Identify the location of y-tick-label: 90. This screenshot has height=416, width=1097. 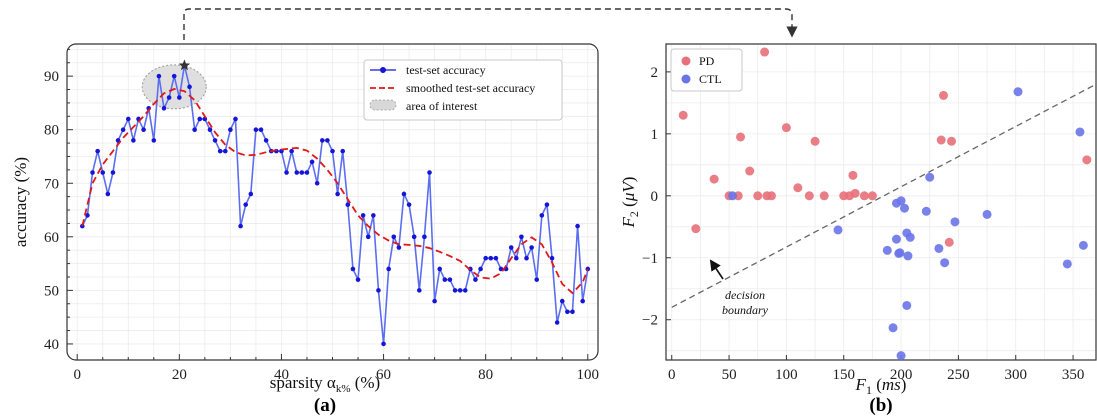
(51, 77).